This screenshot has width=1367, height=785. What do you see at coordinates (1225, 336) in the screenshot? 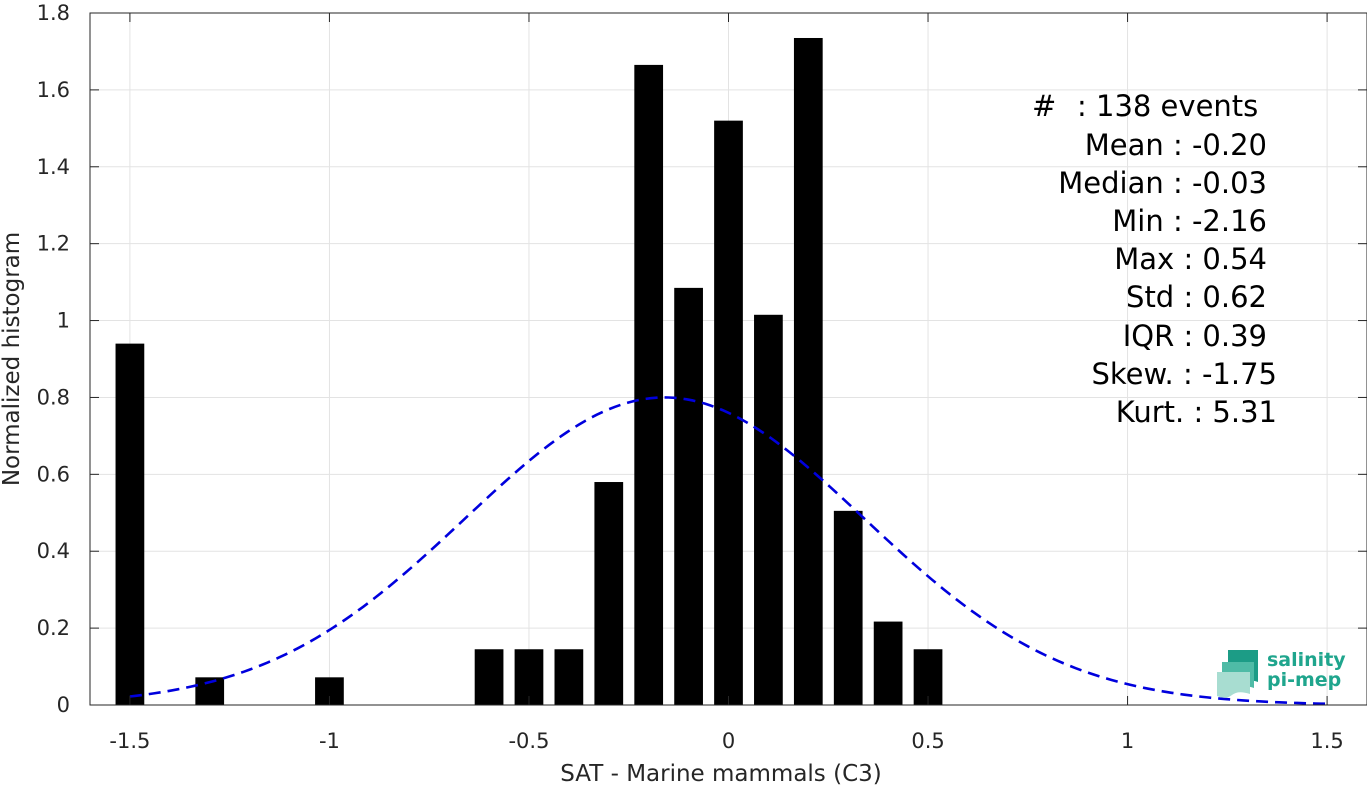
I see `stat-iqr-value: : 0.39` at bounding box center [1225, 336].